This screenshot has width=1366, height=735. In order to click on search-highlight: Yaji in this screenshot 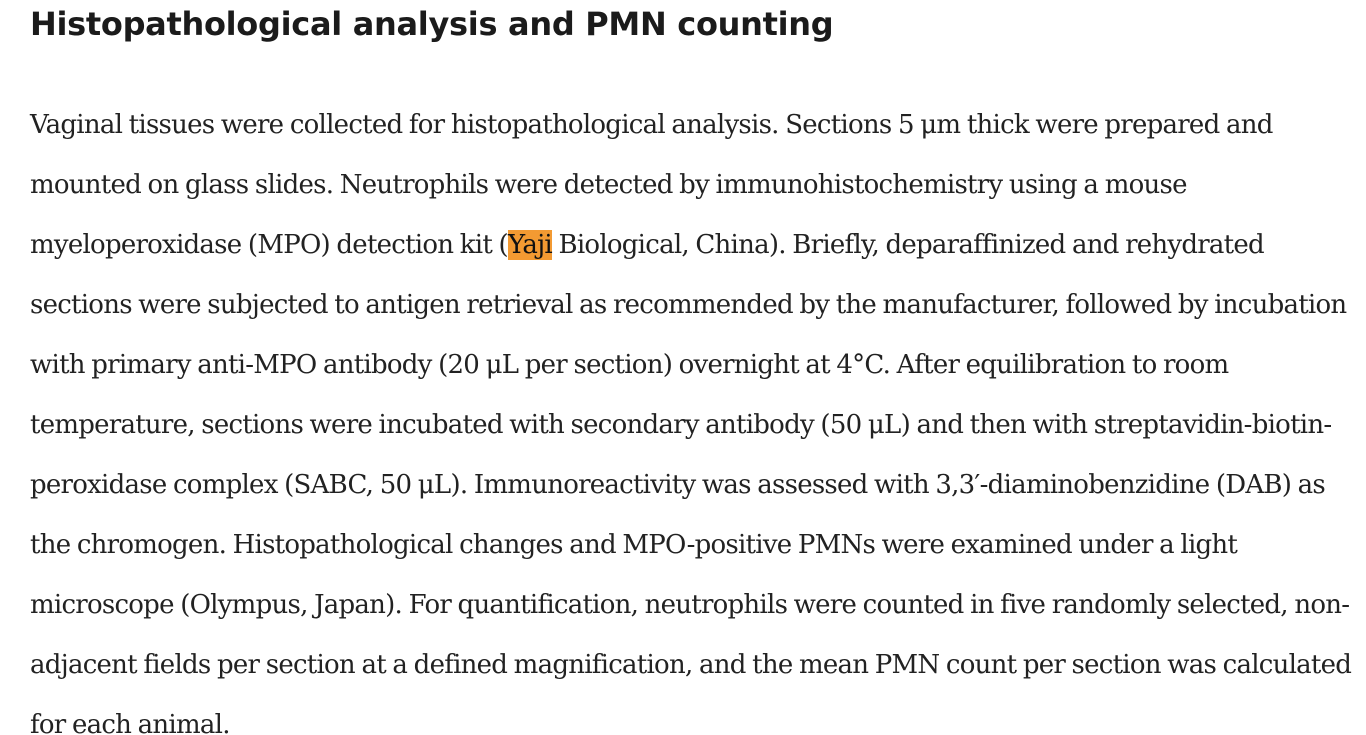, I will do `click(530, 245)`.